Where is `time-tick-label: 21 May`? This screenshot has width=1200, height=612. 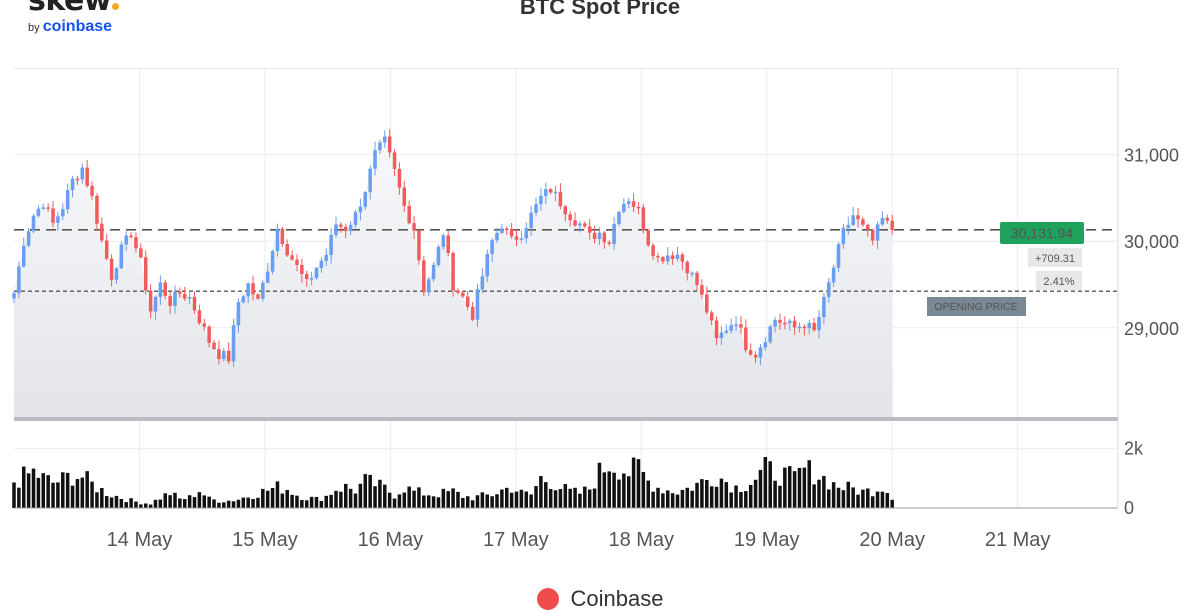 time-tick-label: 21 May is located at coordinates (1018, 540).